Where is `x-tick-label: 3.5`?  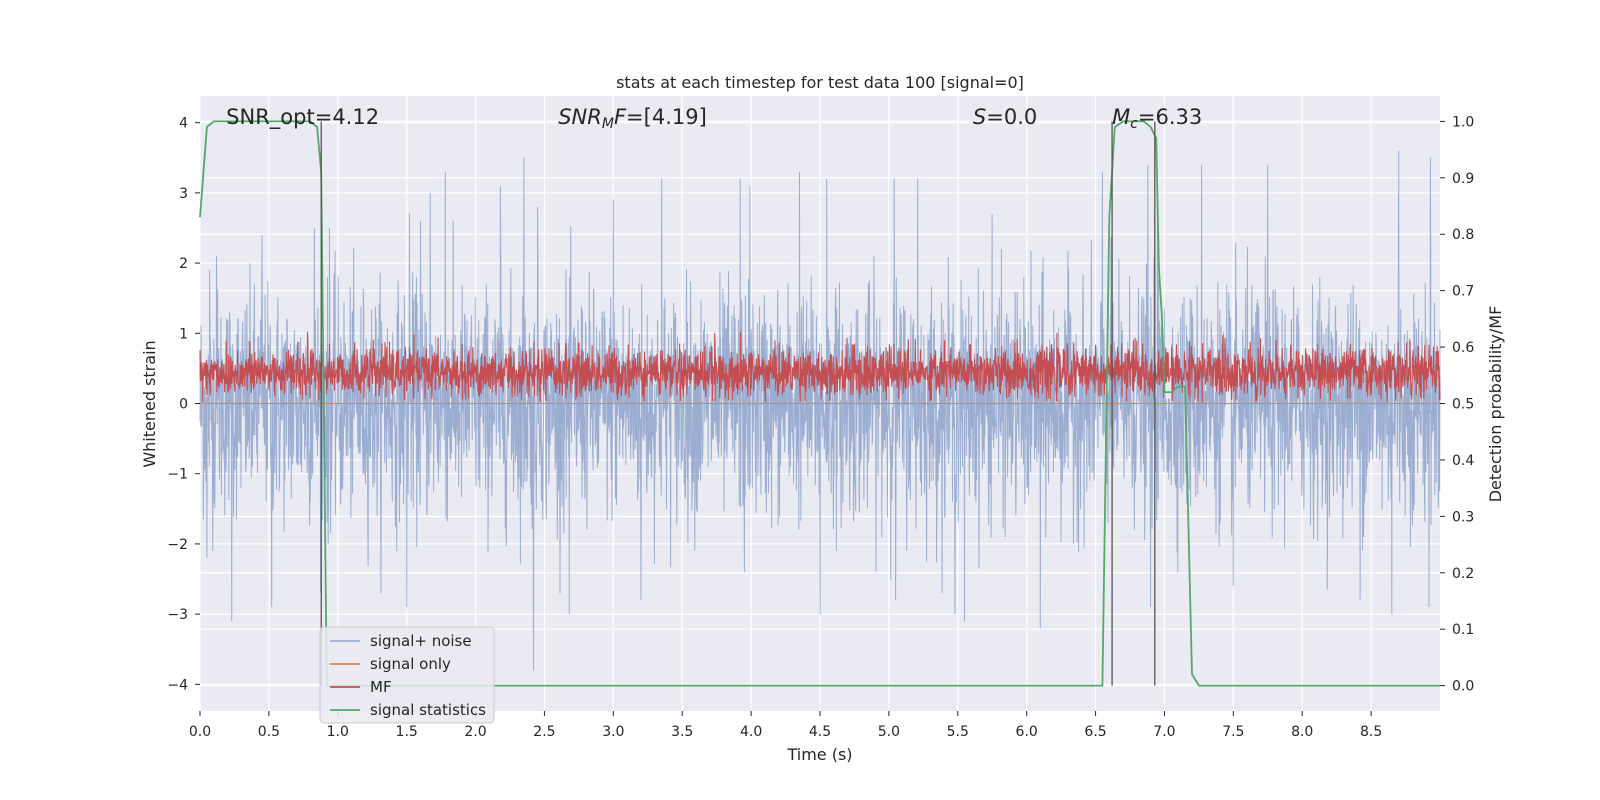 x-tick-label: 3.5 is located at coordinates (682, 732).